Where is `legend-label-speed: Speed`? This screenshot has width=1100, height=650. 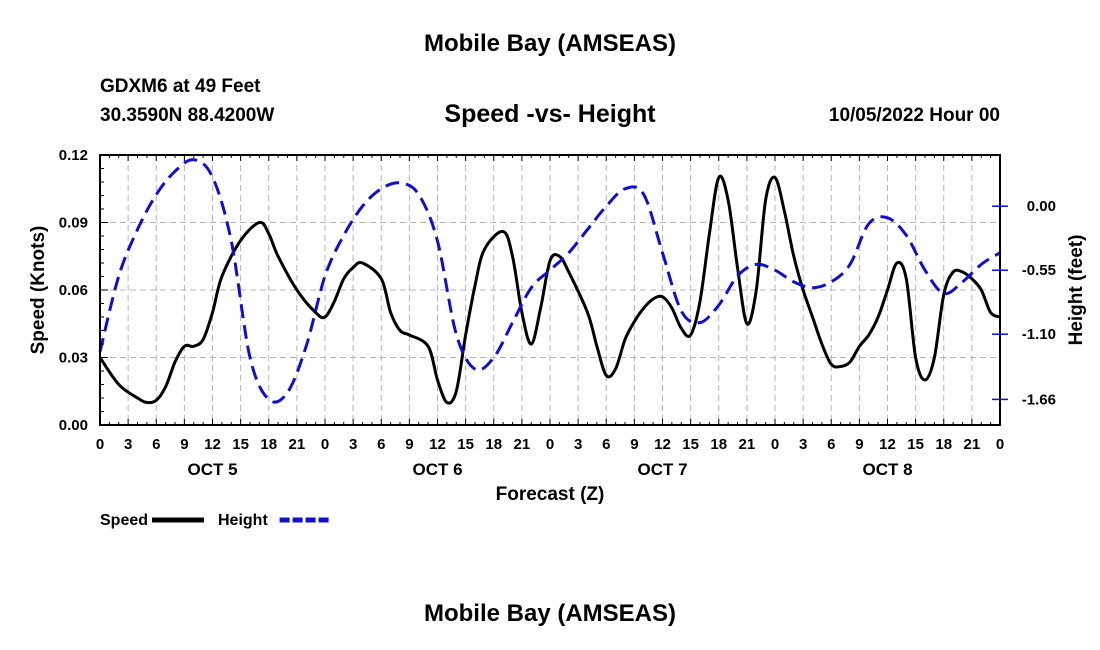
legend-label-speed: Speed is located at coordinates (124, 520).